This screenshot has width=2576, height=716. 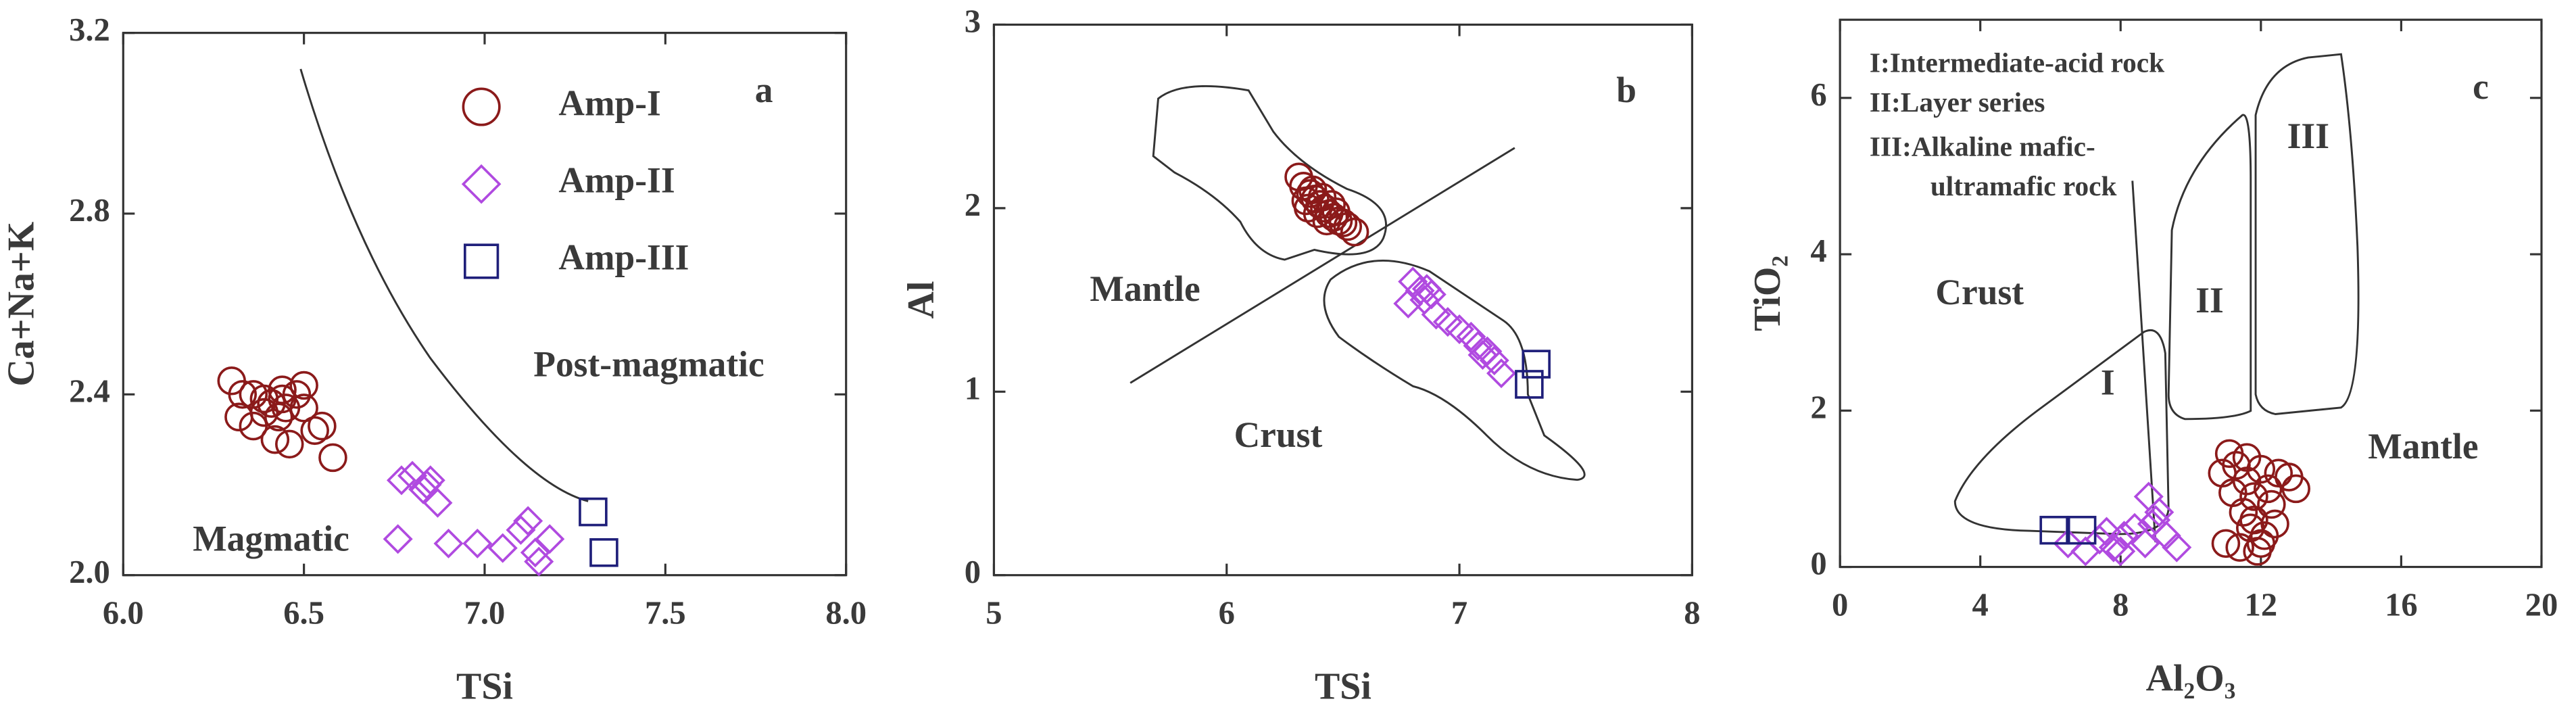 I want to click on field-iii, so click(x=2307, y=234).